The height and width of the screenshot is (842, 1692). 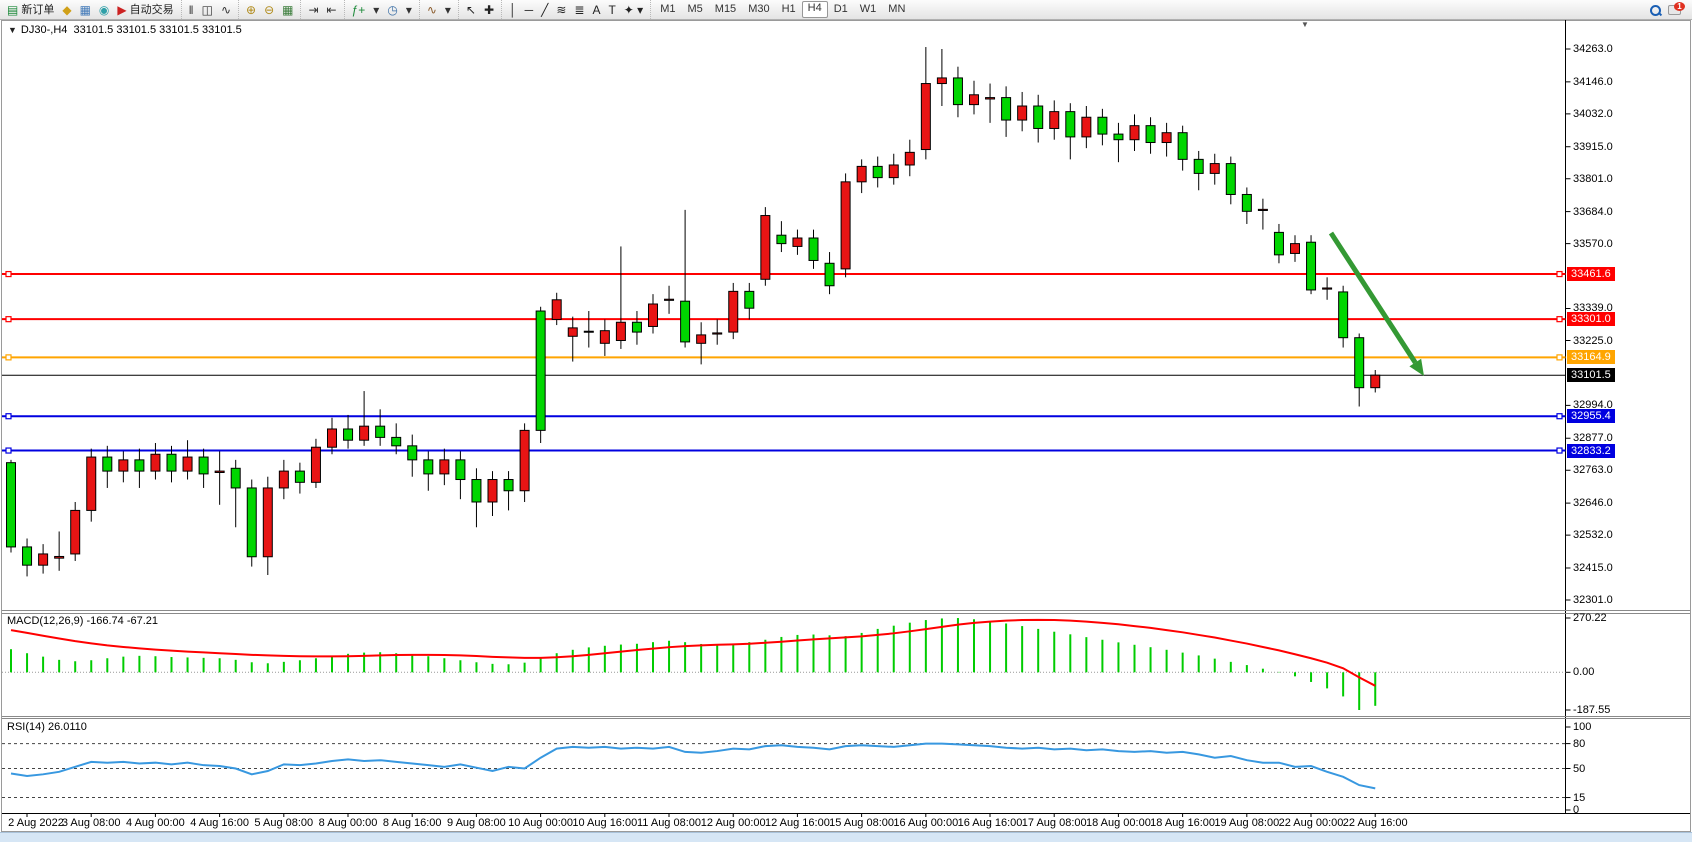 I want to click on timeframe-m1: M1, so click(x=668, y=9).